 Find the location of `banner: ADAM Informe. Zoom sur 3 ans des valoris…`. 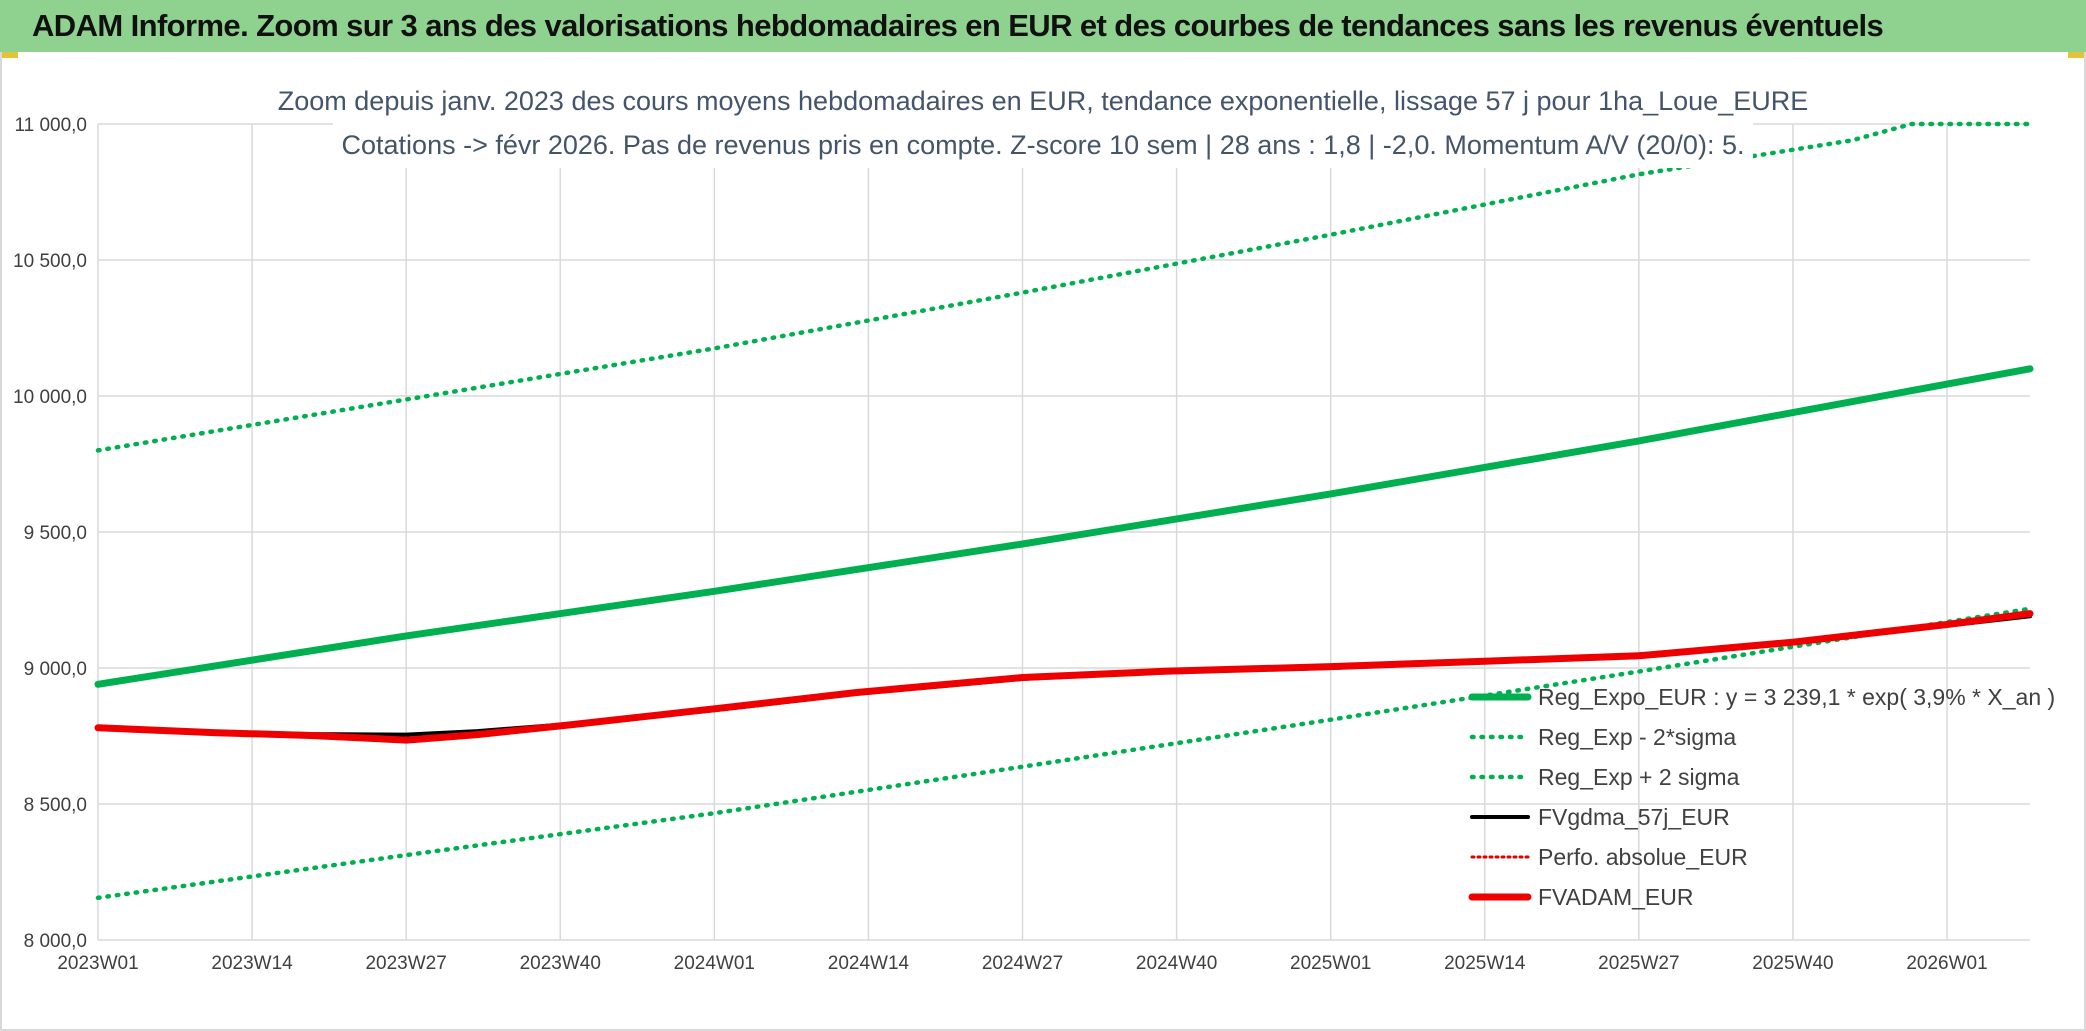

banner: ADAM Informe. Zoom sur 3 ans des valoris… is located at coordinates (1043, 26).